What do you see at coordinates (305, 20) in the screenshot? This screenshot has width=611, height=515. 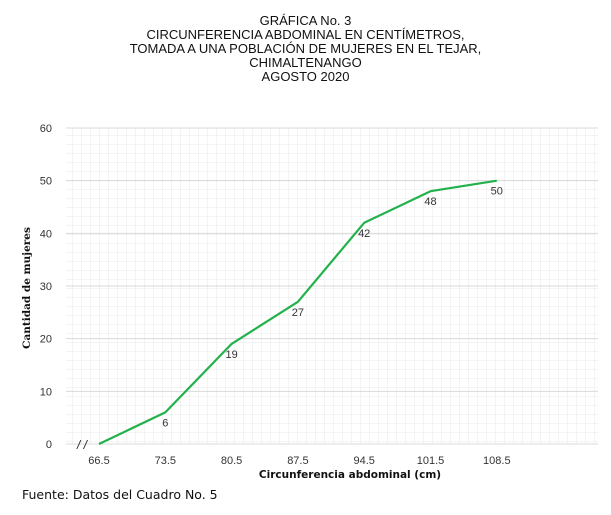 I see `chart-title-line-1: GRÁFICA No. 3` at bounding box center [305, 20].